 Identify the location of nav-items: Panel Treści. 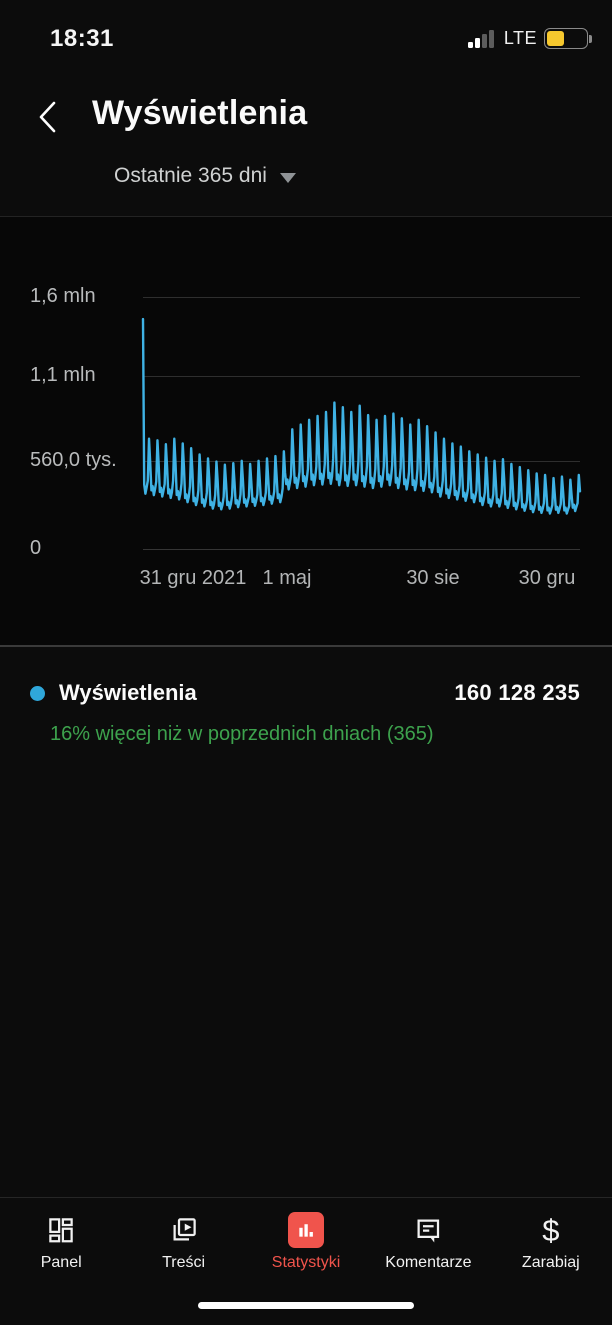
(306, 1235).